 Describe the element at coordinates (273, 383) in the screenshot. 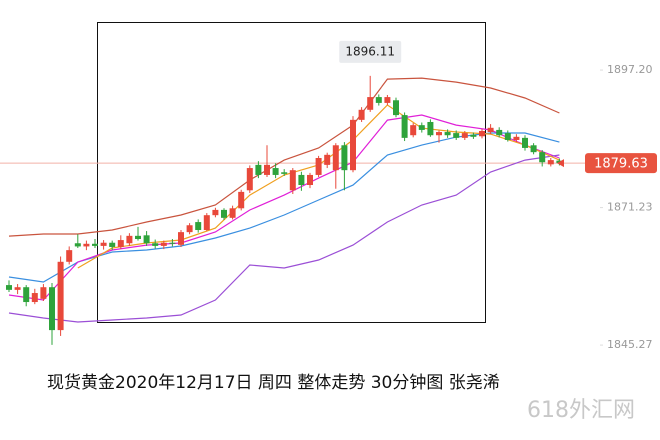

I see `chart-title: 现货黄金2020年12月17日 周四 整体走势 30分钟图 张尧浠` at that location.